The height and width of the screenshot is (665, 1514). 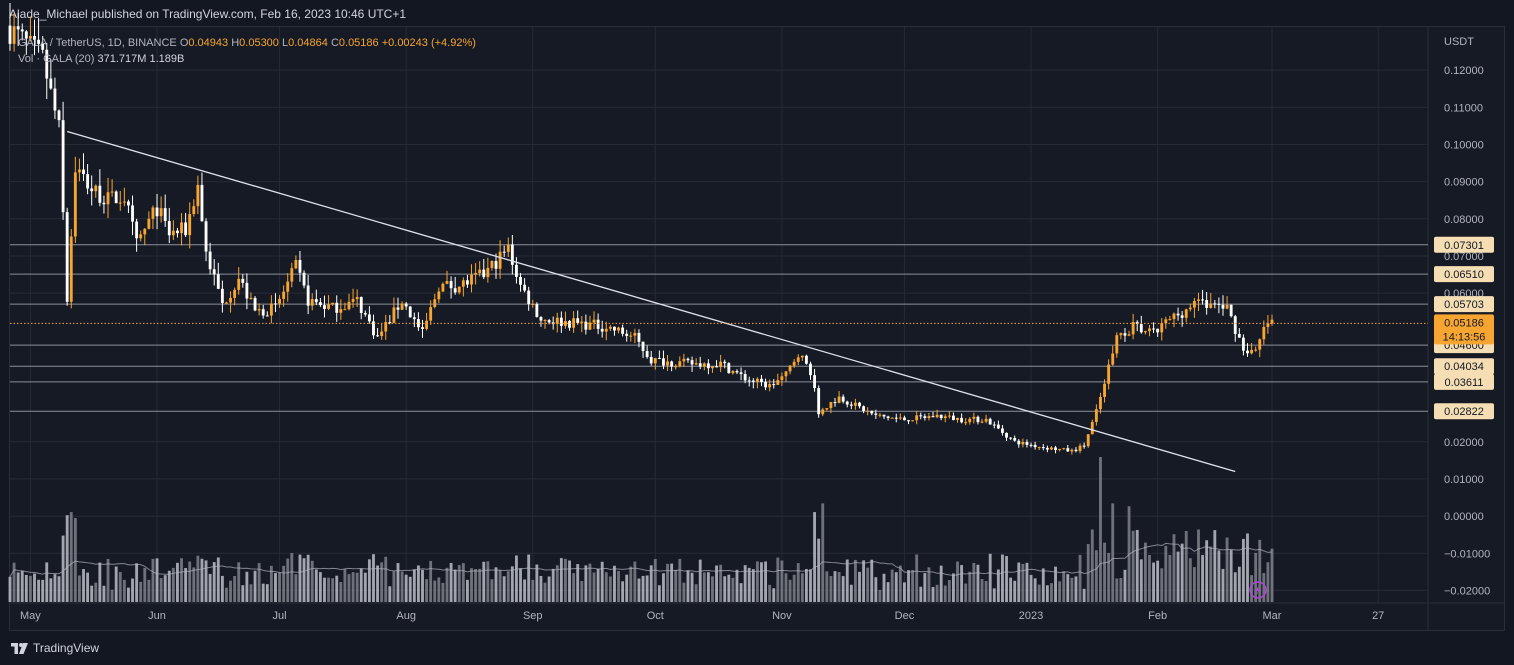 I want to click on price-tick-label: 0.01000, so click(x=1464, y=480).